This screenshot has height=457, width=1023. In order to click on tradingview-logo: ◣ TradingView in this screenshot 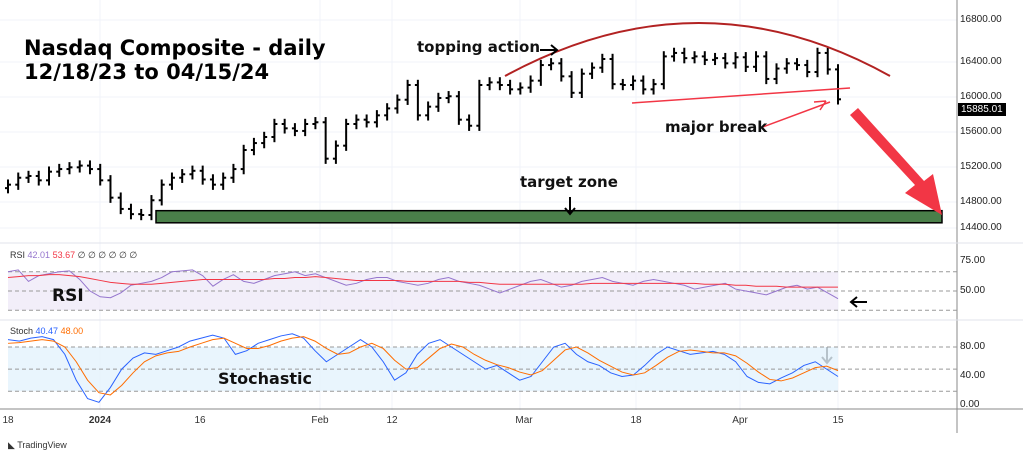, I will do `click(37, 445)`.